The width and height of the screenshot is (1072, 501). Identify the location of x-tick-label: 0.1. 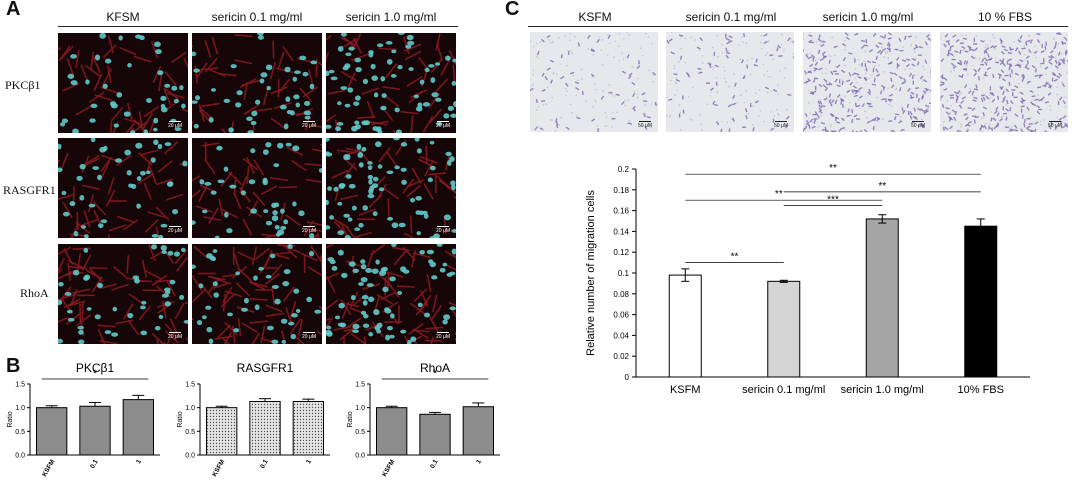
(94, 464).